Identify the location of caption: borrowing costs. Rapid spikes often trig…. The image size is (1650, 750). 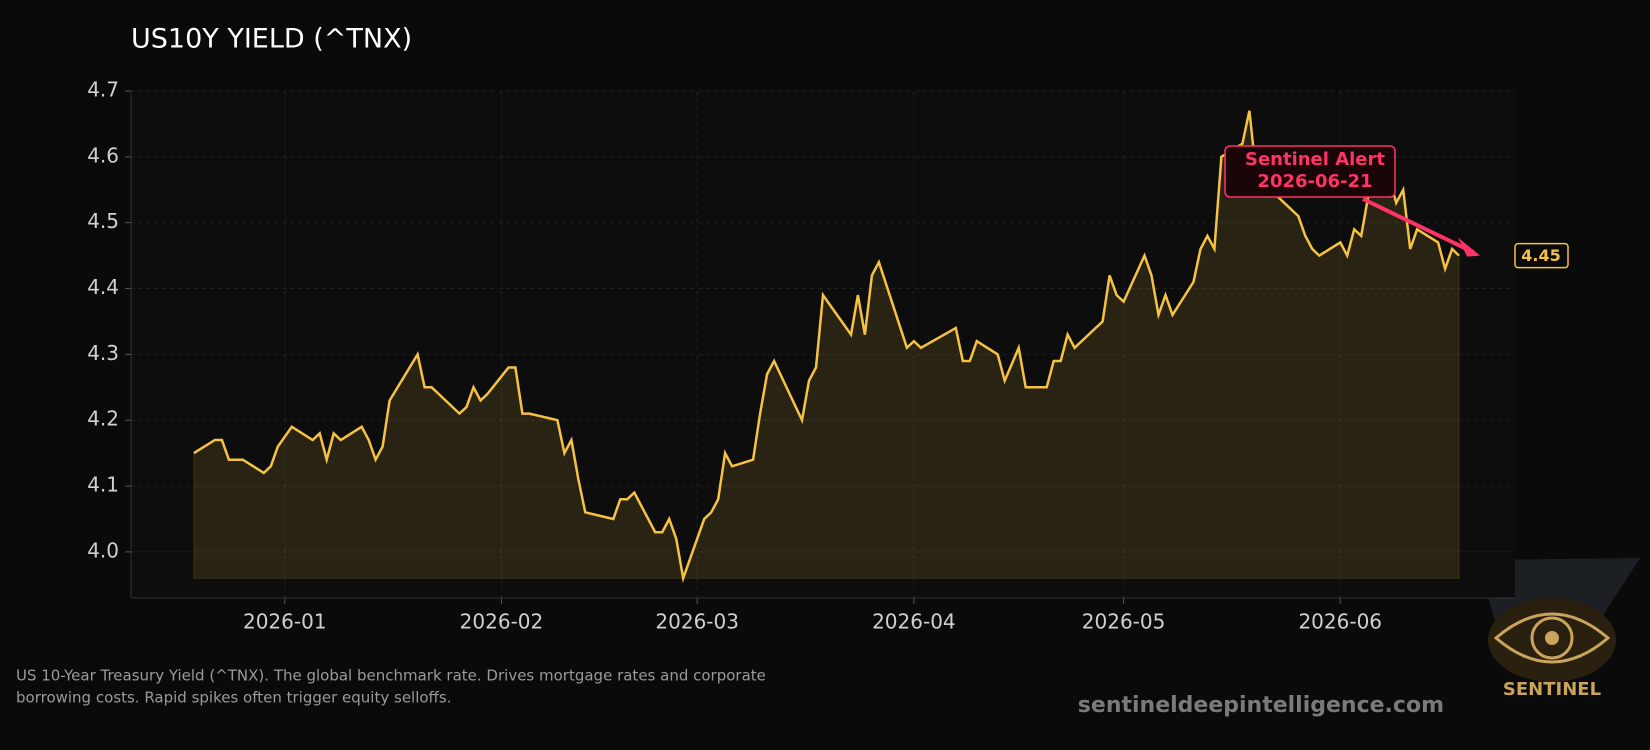
(233, 698).